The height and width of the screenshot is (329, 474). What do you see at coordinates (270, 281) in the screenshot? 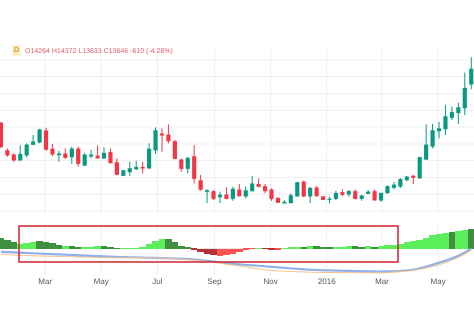
I see `x-tick-label: Nov` at bounding box center [270, 281].